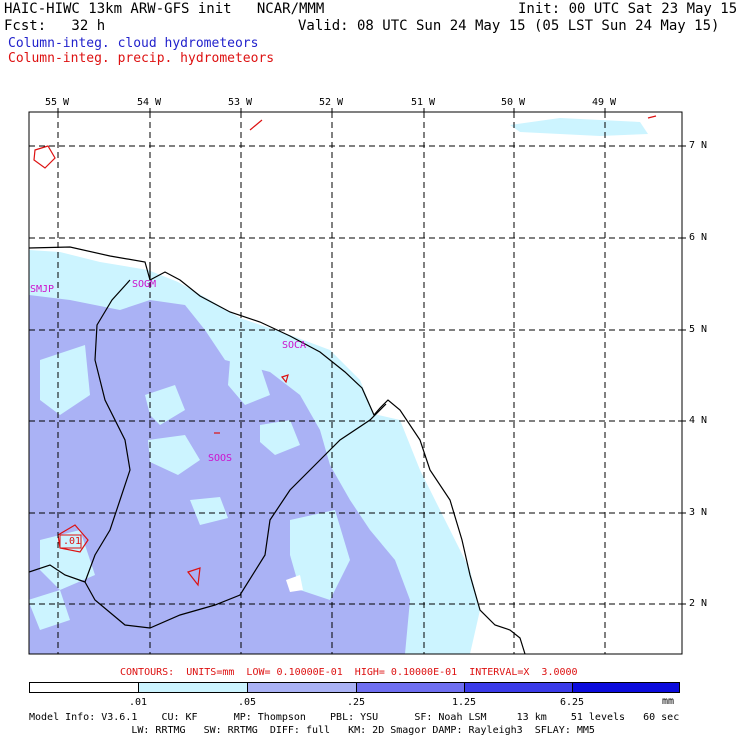 This screenshot has height=740, width=740. What do you see at coordinates (164, 9) in the screenshot?
I see `map-title: HAIC-HIWC 13km ARW-GFS init NCAR/MMM` at bounding box center [164, 9].